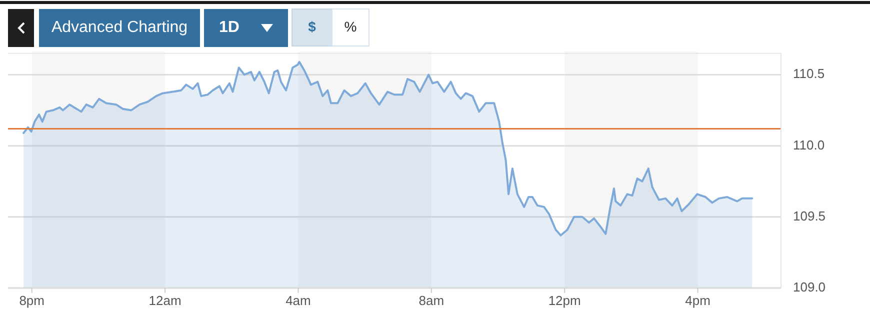  Describe the element at coordinates (564, 300) in the screenshot. I see `x-tick-label: 12pm` at that location.